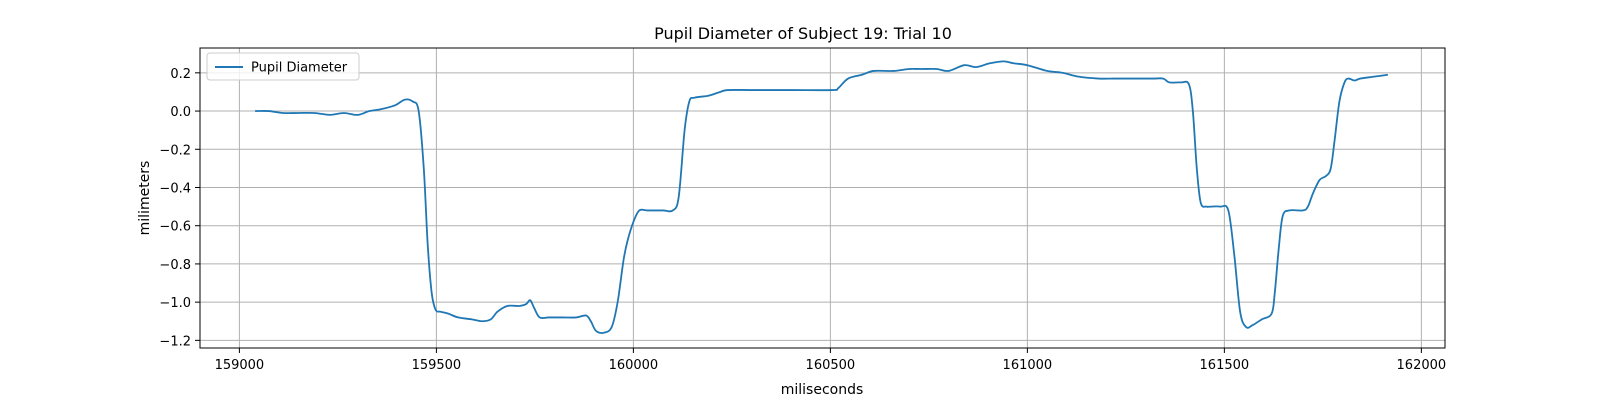  I want to click on legend-box, so click(283, 66).